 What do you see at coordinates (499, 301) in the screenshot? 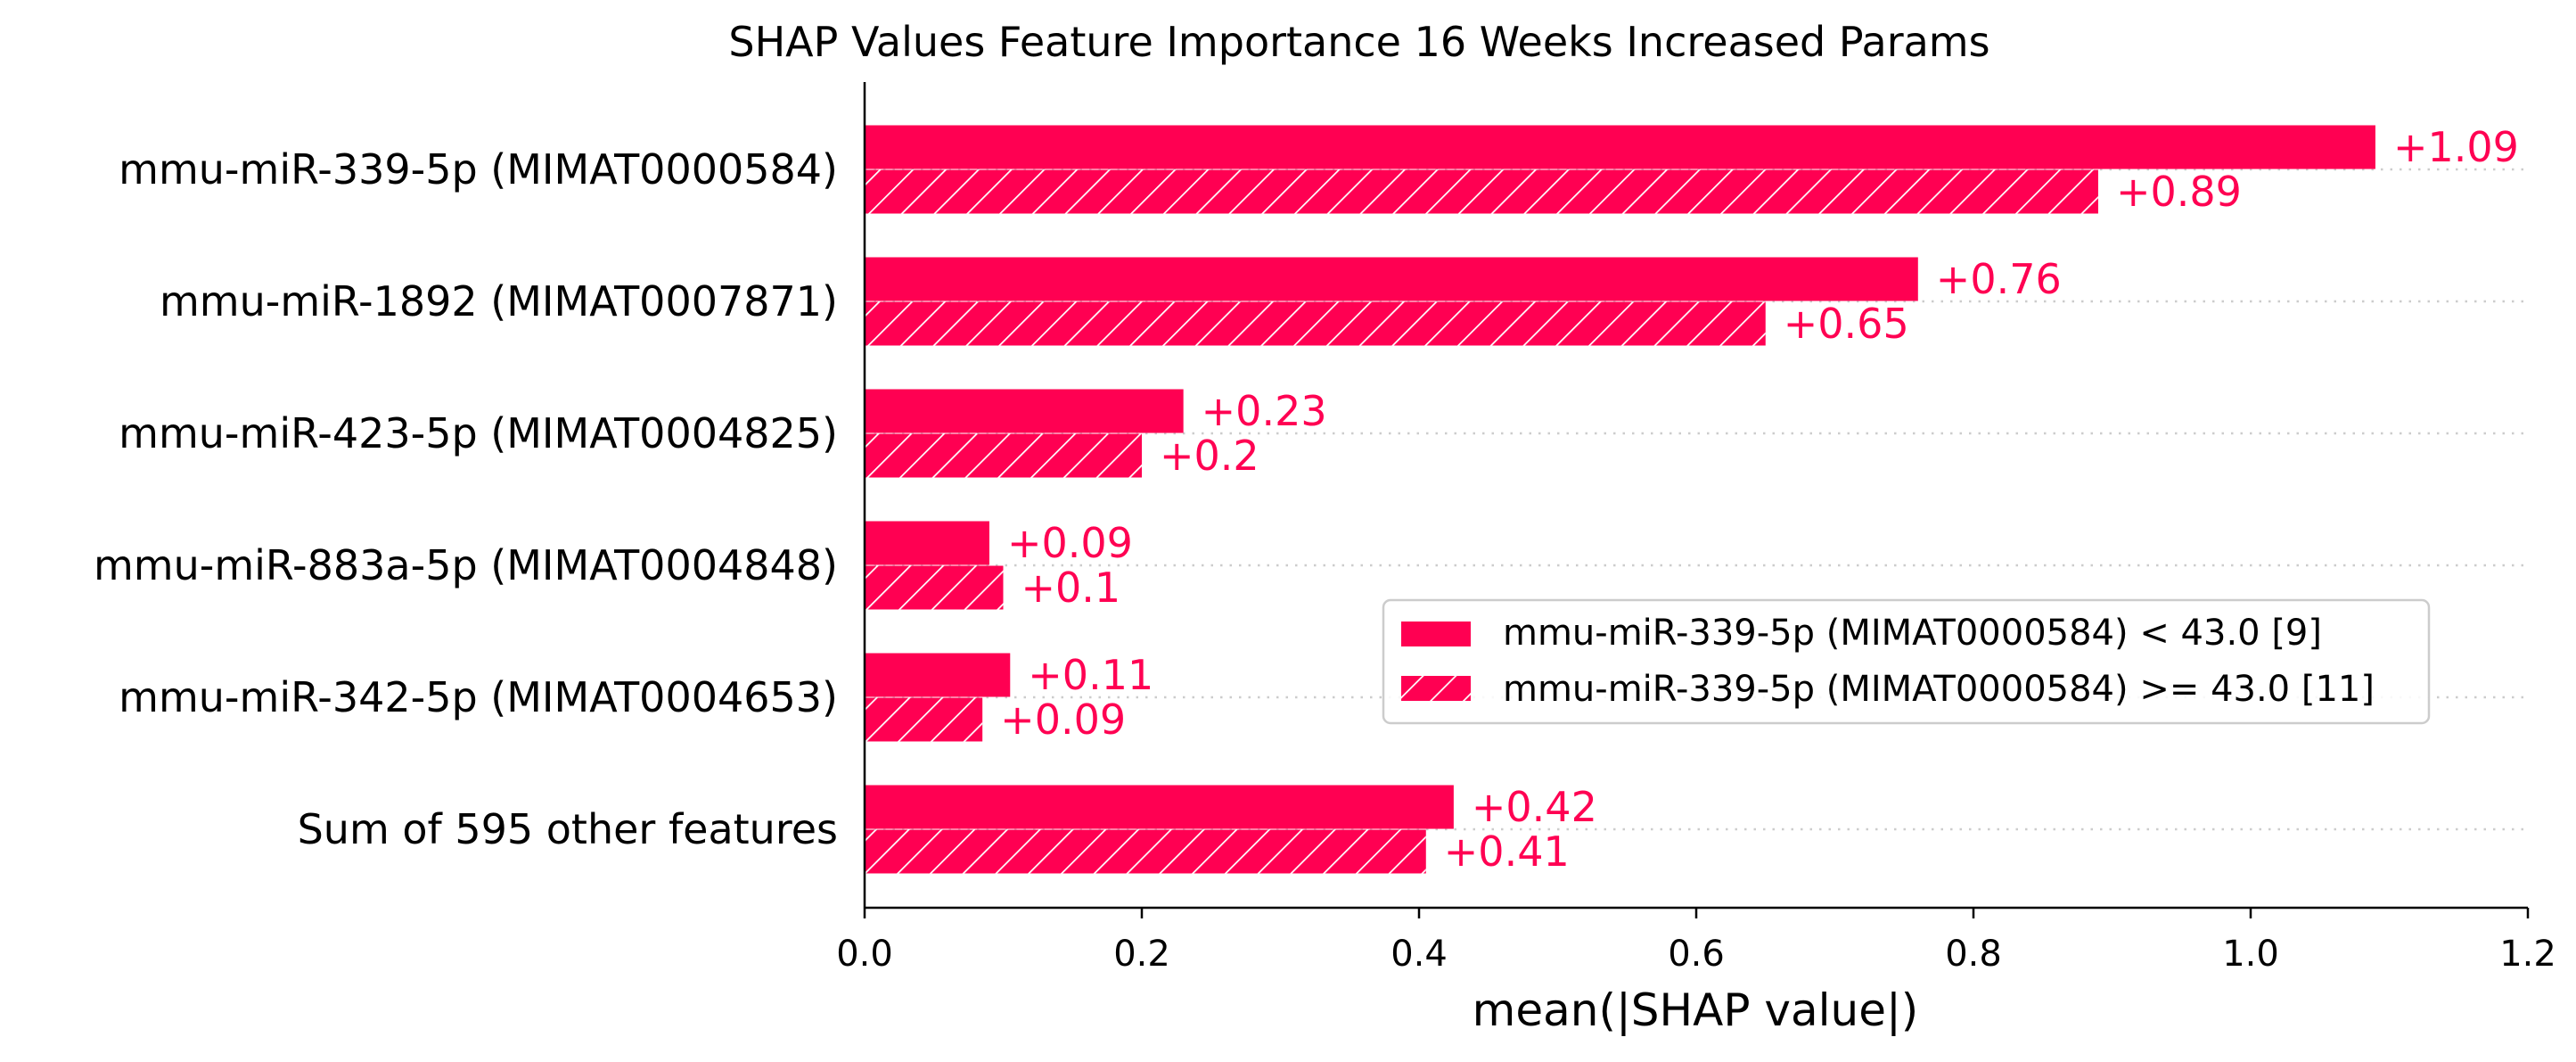
I see `y-tick-label: mmu-miR-1892 (MIMAT0007871)` at bounding box center [499, 301].